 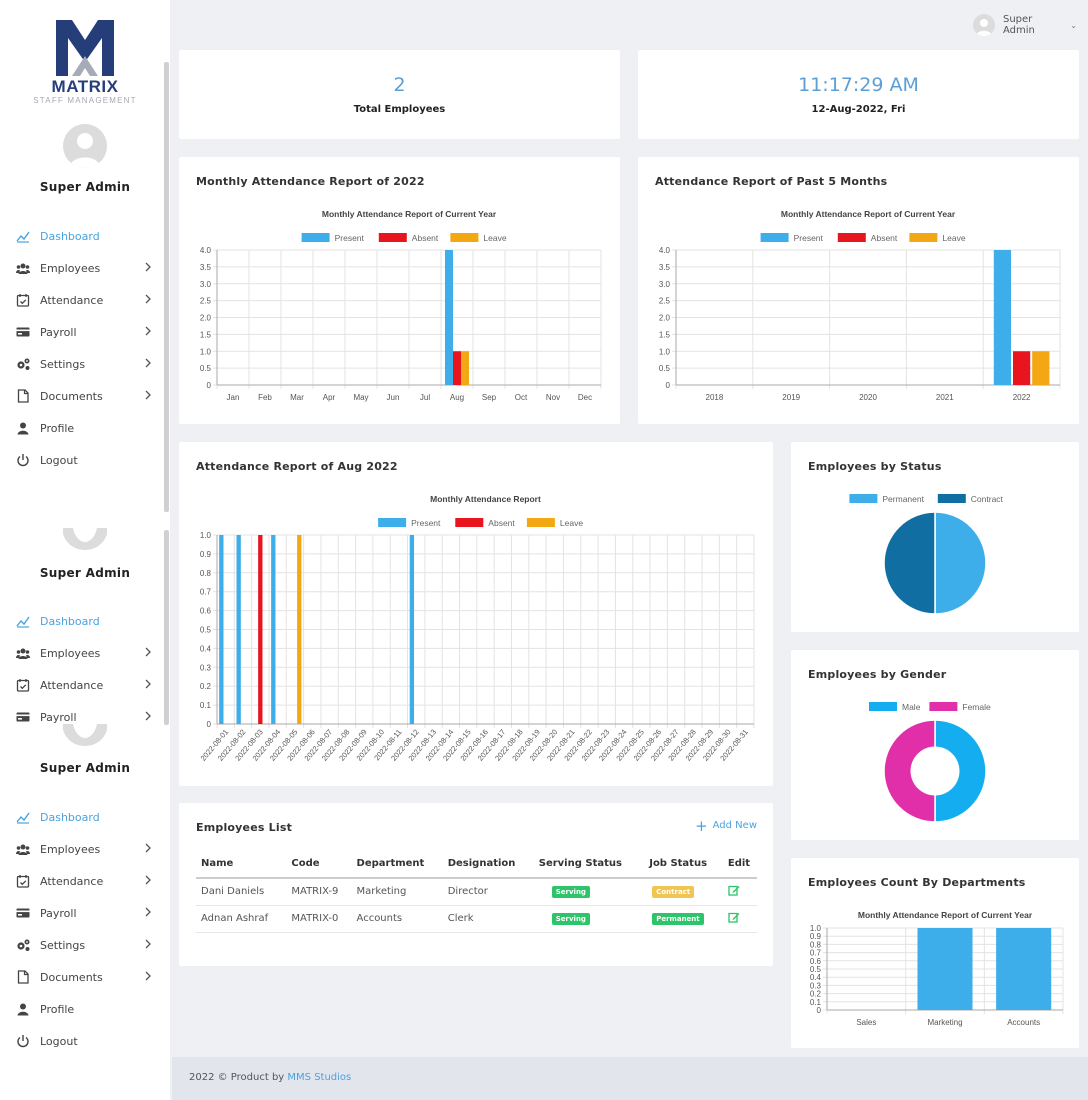 I want to click on y-tick-label: 0.2, so click(x=206, y=686).